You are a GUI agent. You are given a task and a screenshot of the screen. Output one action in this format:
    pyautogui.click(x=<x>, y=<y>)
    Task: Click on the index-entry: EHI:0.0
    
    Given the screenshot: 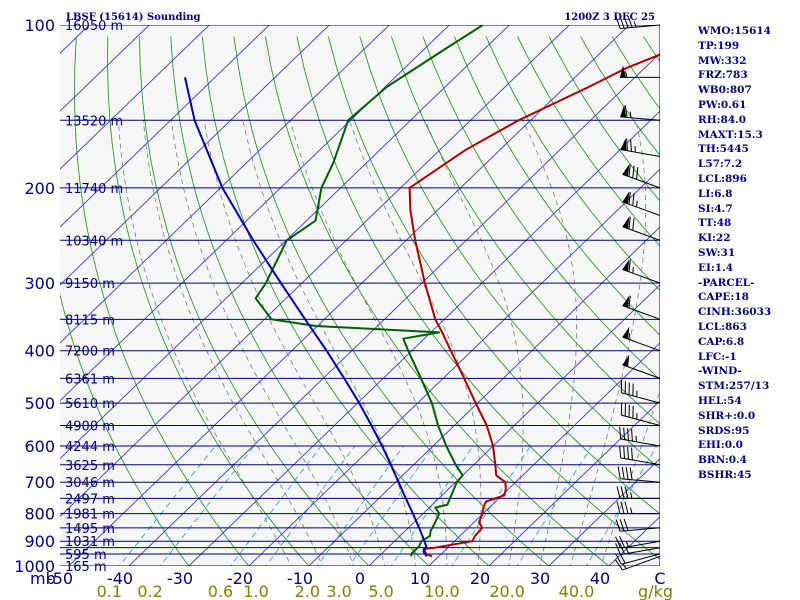 What is the action you would take?
    pyautogui.click(x=720, y=445)
    